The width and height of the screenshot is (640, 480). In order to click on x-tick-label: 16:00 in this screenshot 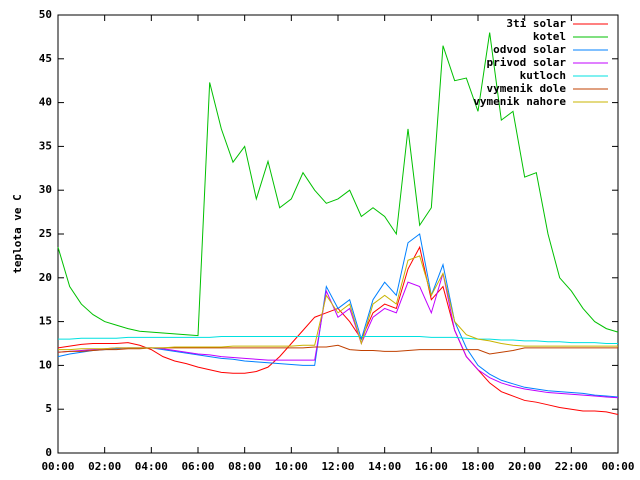, I will do `click(431, 466)`.